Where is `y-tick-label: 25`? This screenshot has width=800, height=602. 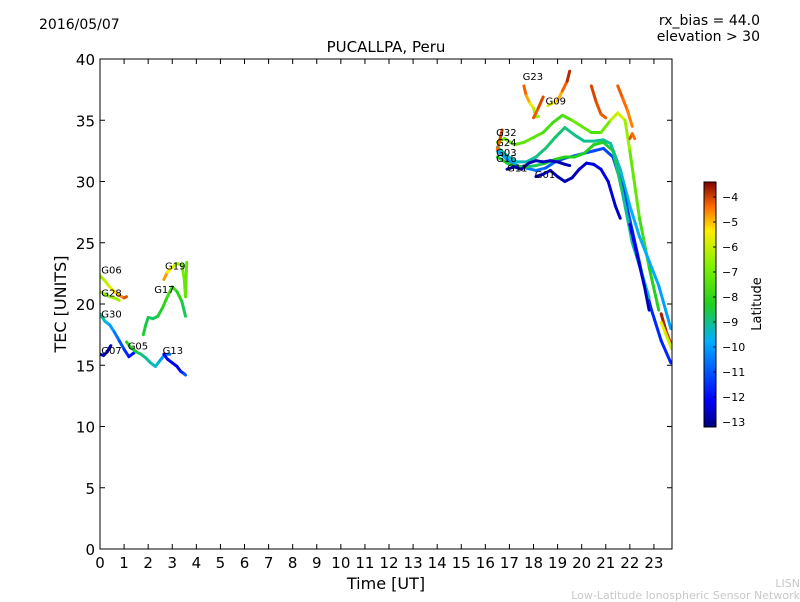 y-tick-label: 25 is located at coordinates (85, 244).